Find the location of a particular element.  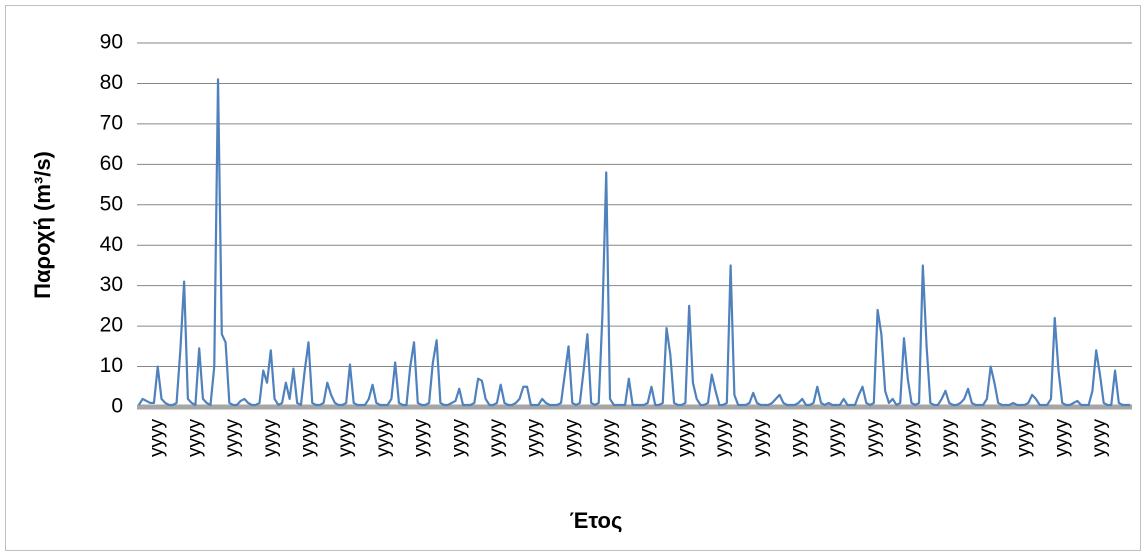

x-axis-title: Έτος is located at coordinates (596, 520).